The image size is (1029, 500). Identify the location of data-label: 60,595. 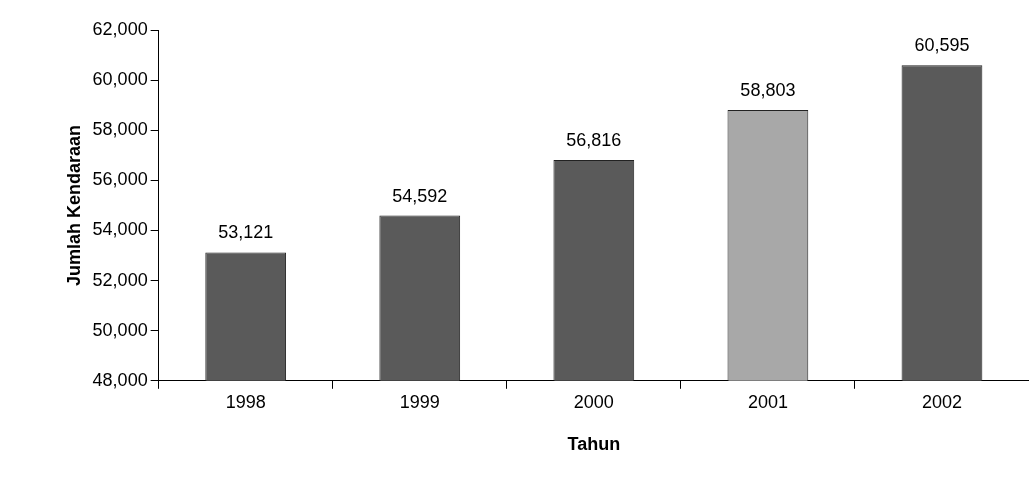
(942, 45).